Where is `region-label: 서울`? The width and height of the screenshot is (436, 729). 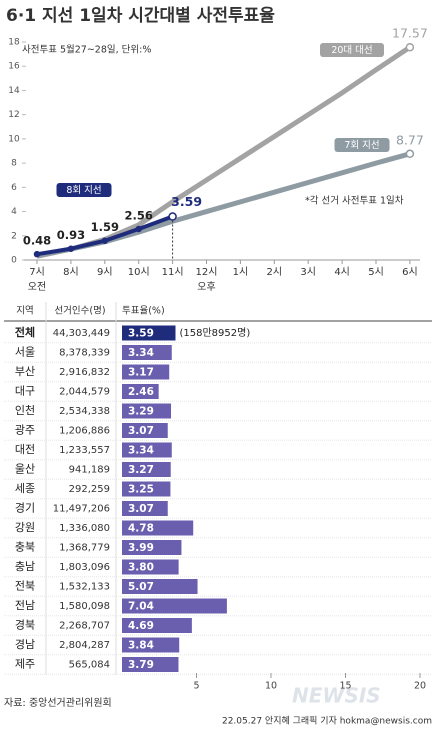
region-label: 서울 is located at coordinates (25, 352).